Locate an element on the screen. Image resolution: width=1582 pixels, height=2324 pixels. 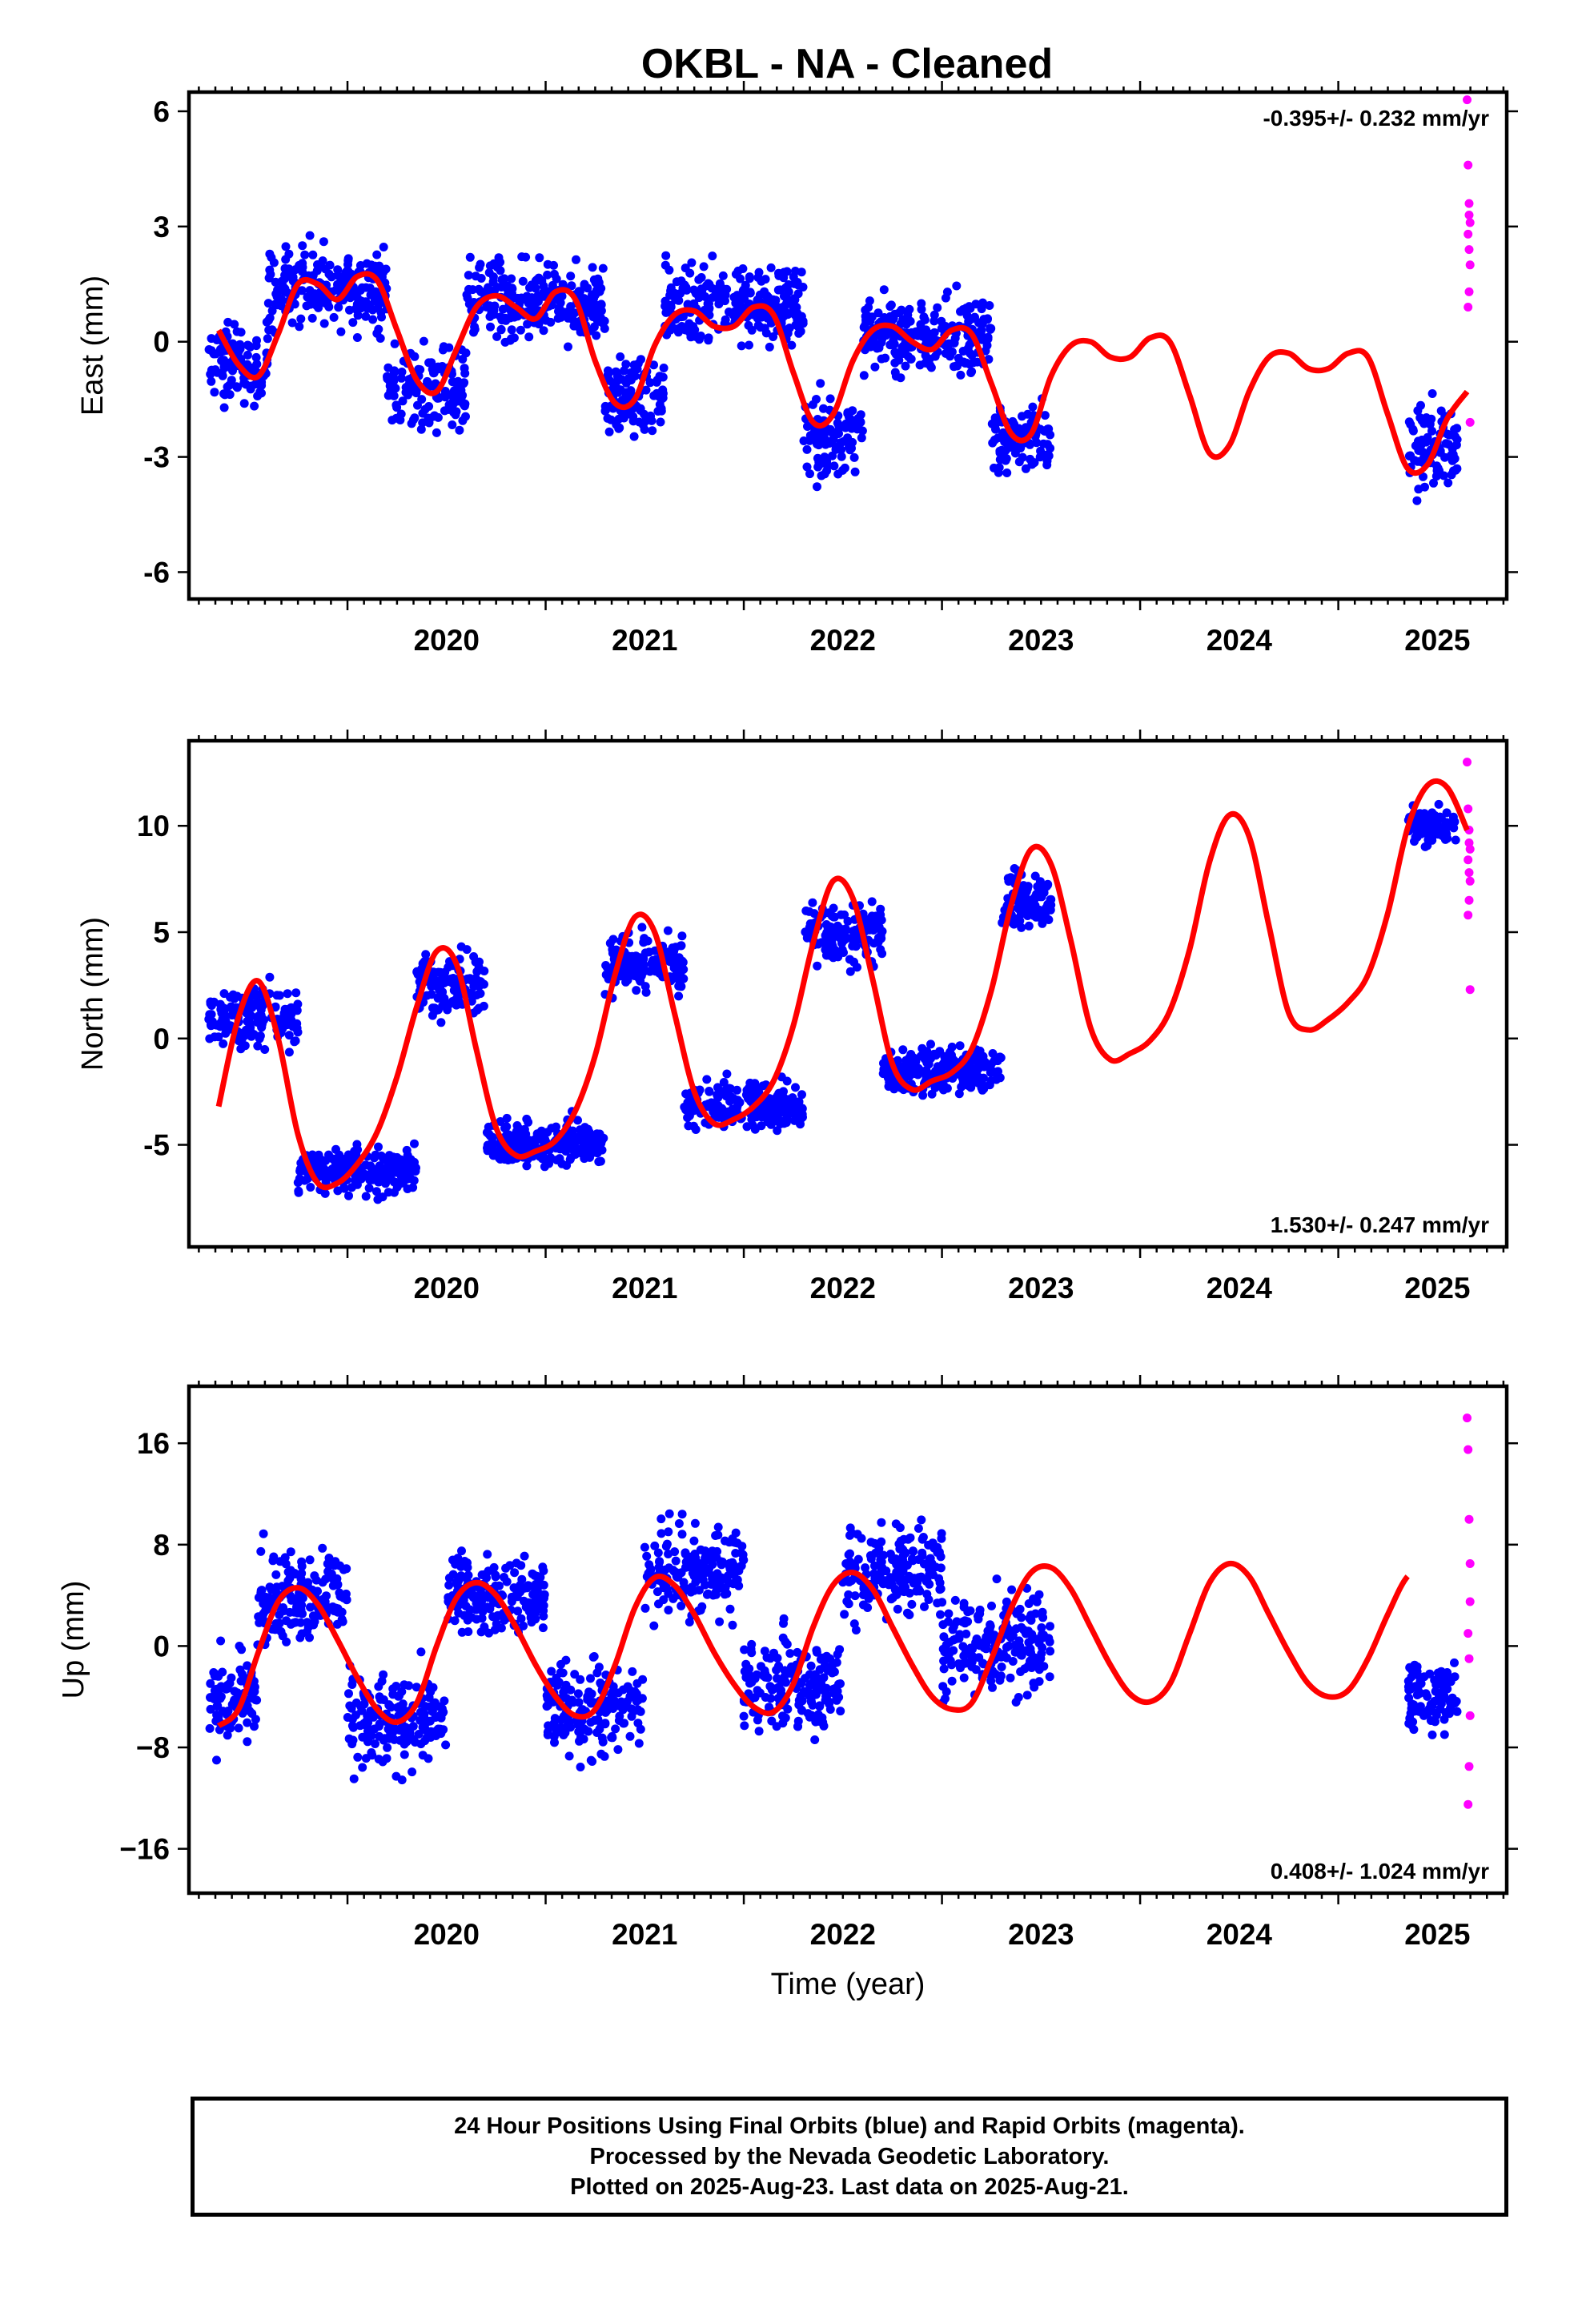
x-tick-label: 2024 is located at coordinates (1240, 1288).